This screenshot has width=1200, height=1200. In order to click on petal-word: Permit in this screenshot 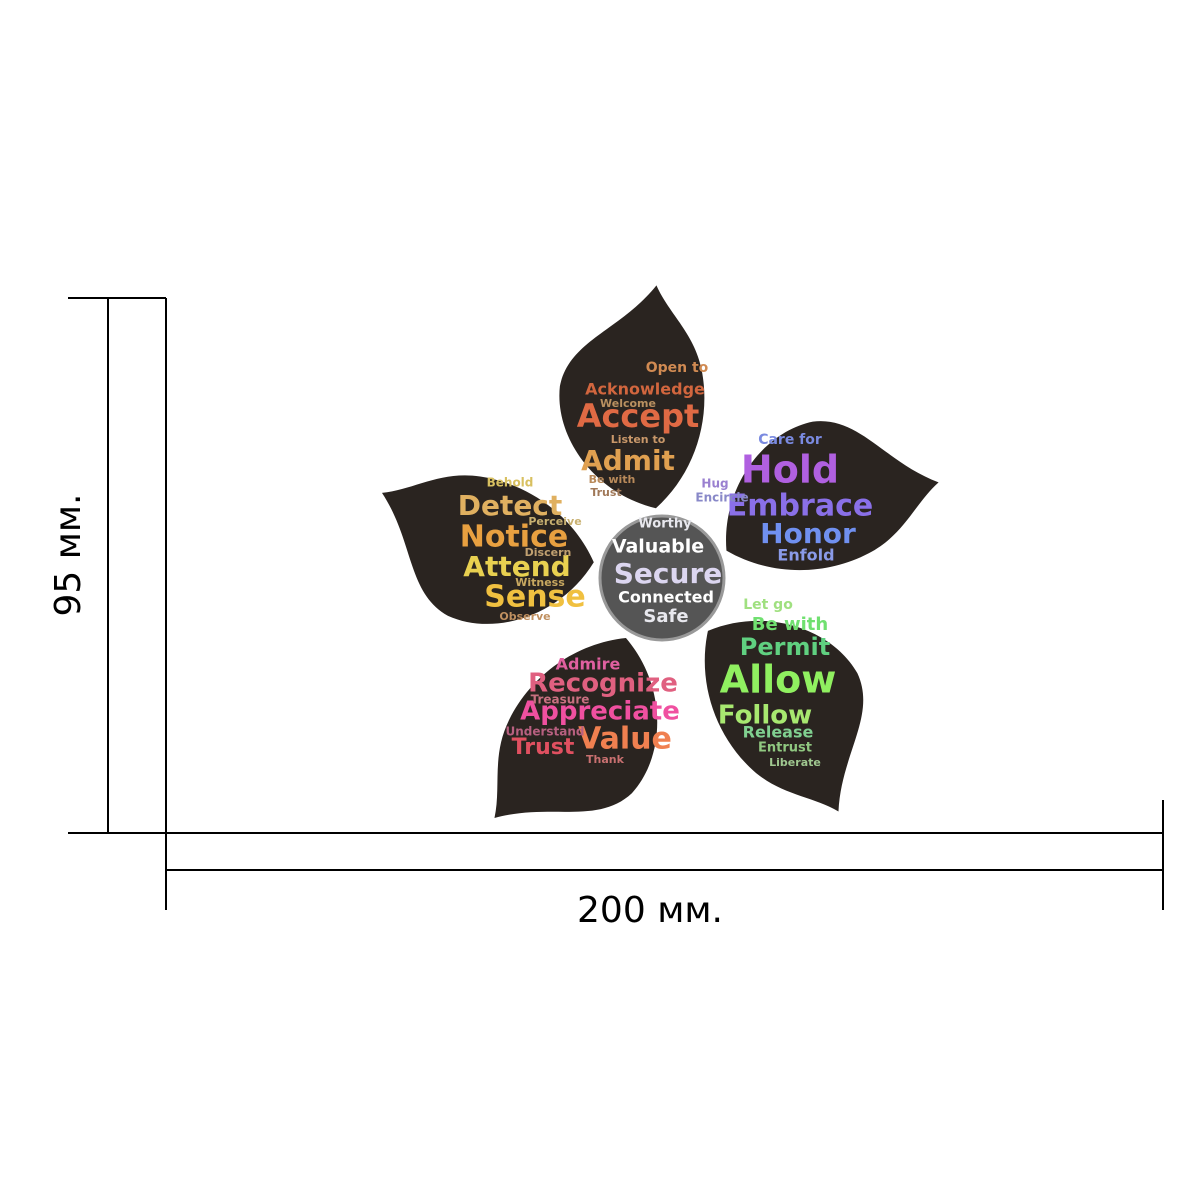, I will do `click(785, 647)`.